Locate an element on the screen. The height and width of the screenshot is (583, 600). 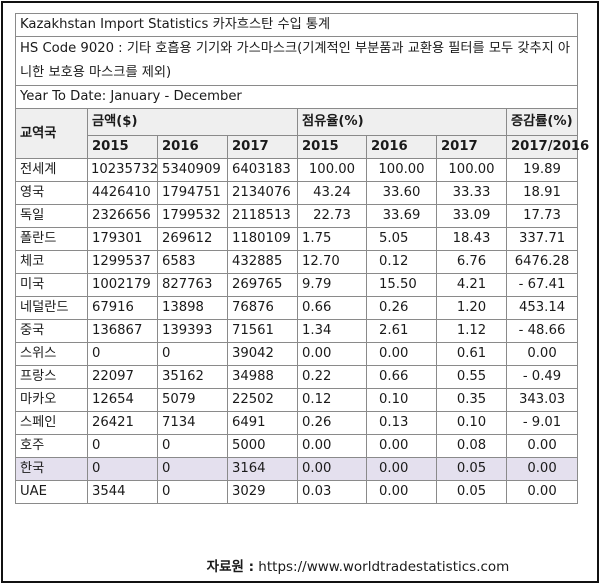
share-cell: 18.43 is located at coordinates (471, 239).